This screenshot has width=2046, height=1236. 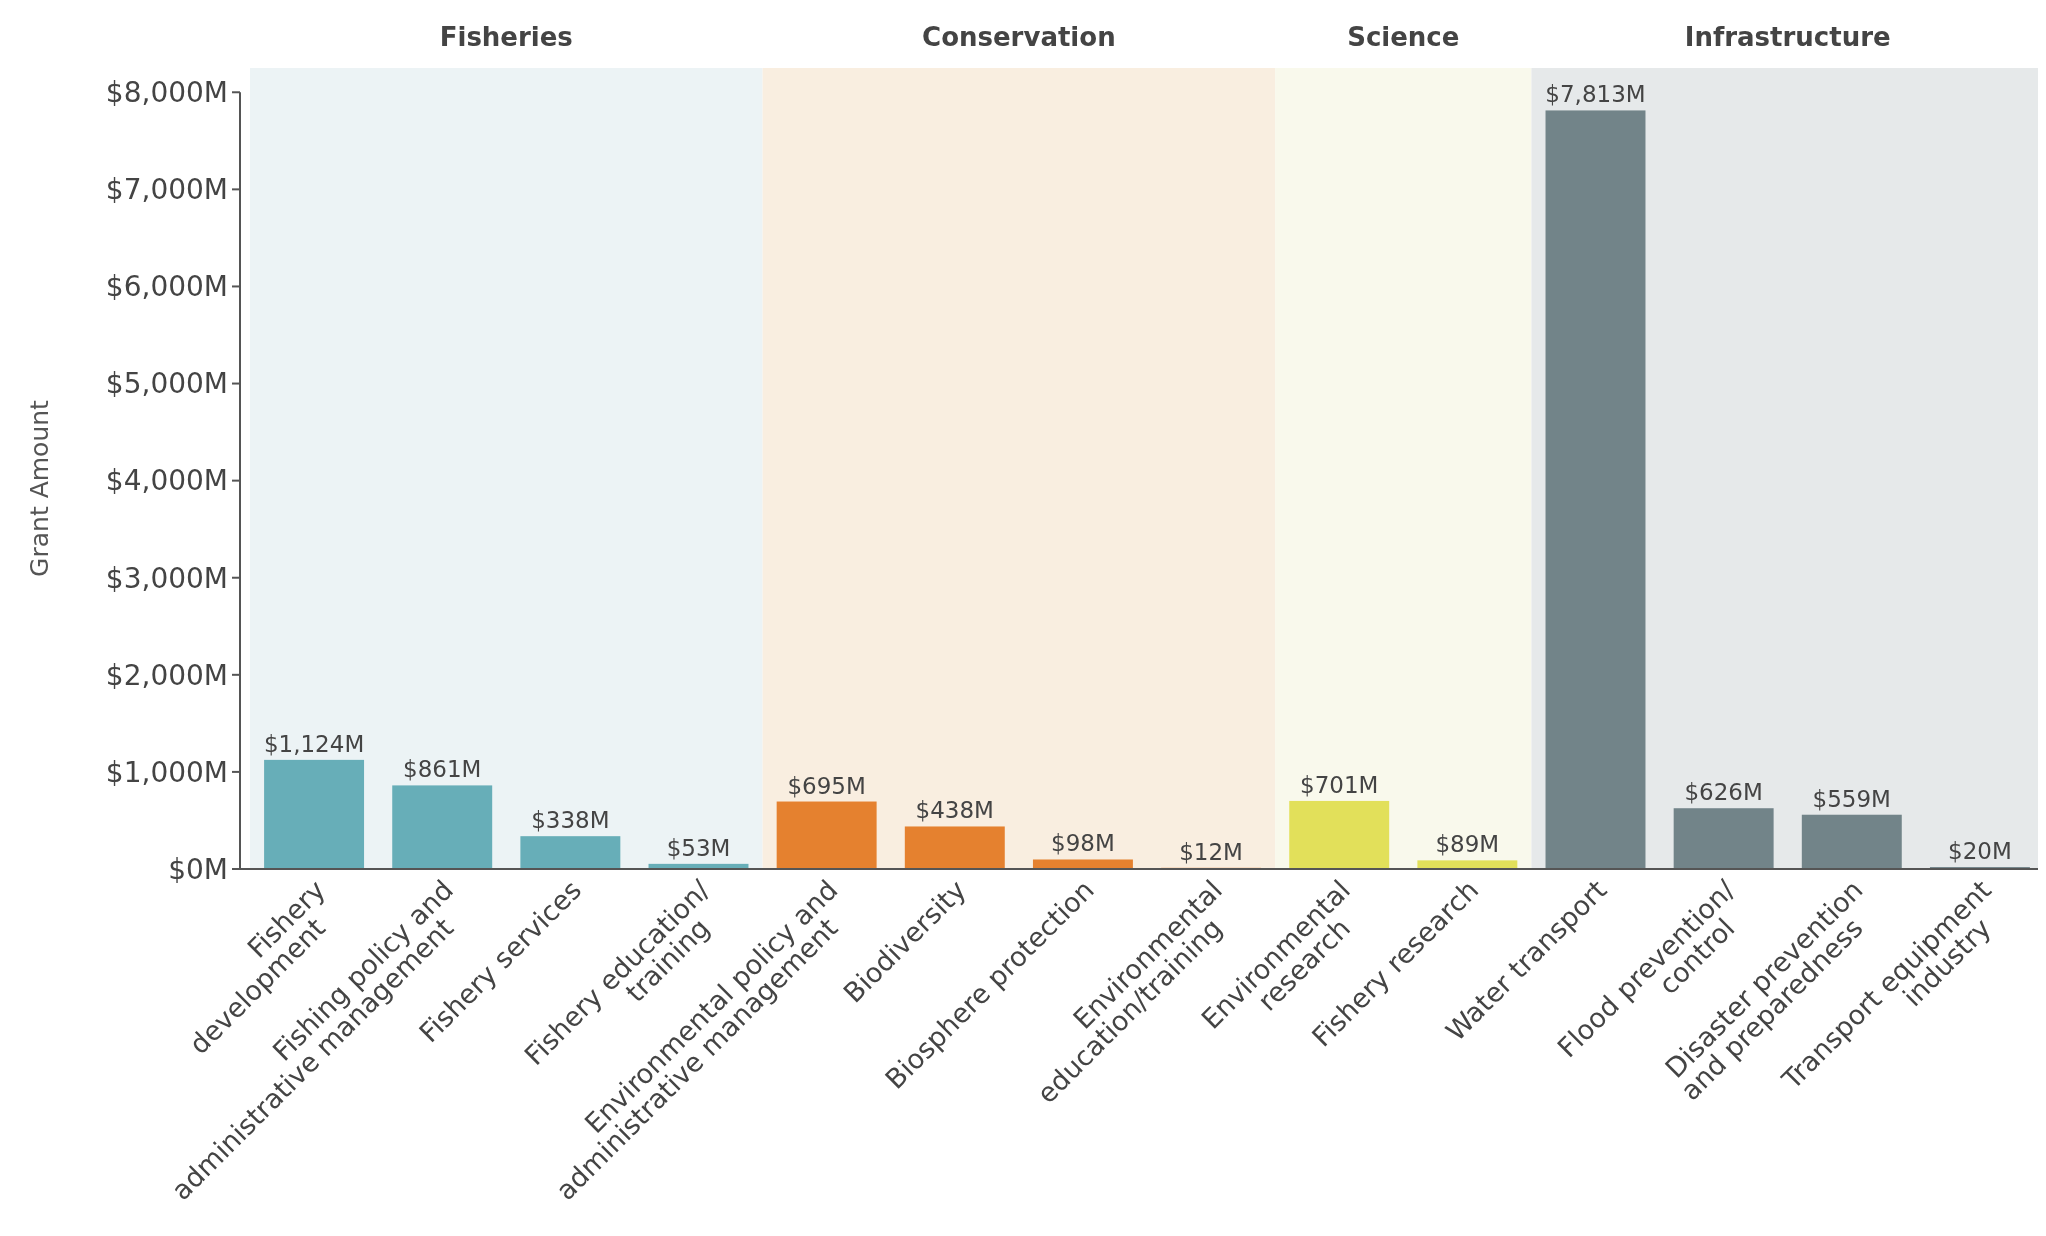 What do you see at coordinates (1787, 37) in the screenshot?
I see `band-label: Infrastructure` at bounding box center [1787, 37].